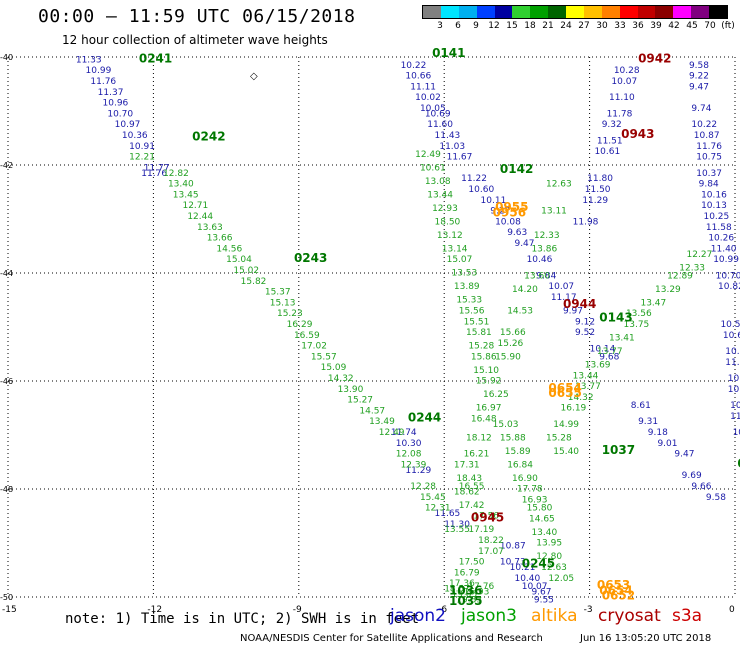 Image resolution: width=740 pixels, height=650 pixels. Describe the element at coordinates (598, 190) in the screenshot. I see `data-point-jason2: 11.50` at that location.